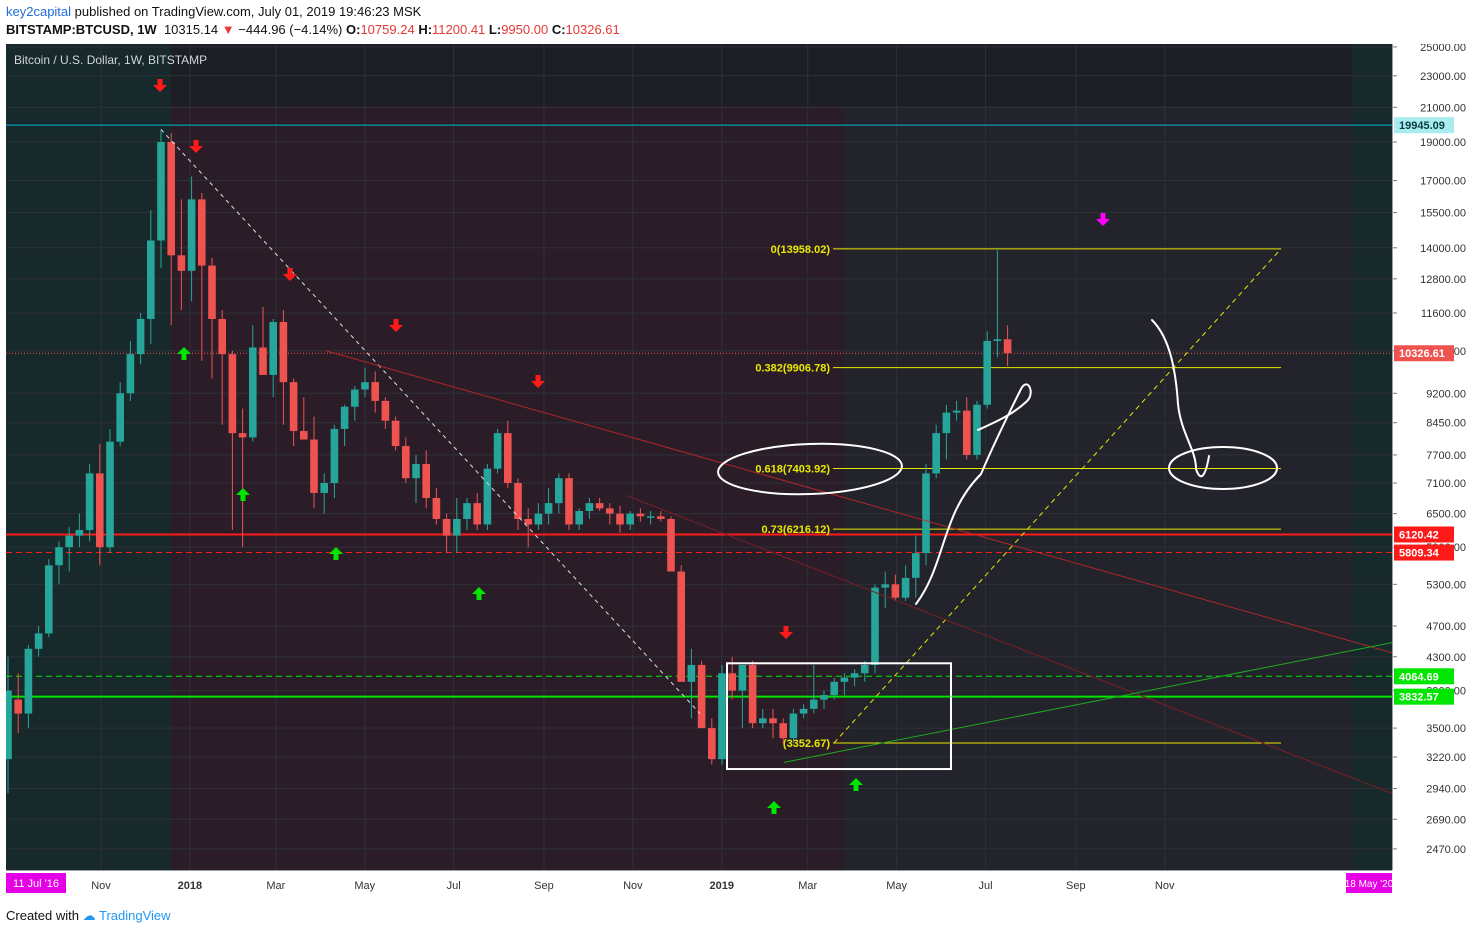 The image size is (1469, 934). I want to click on y-tick-label: 9200.00, so click(1446, 394).